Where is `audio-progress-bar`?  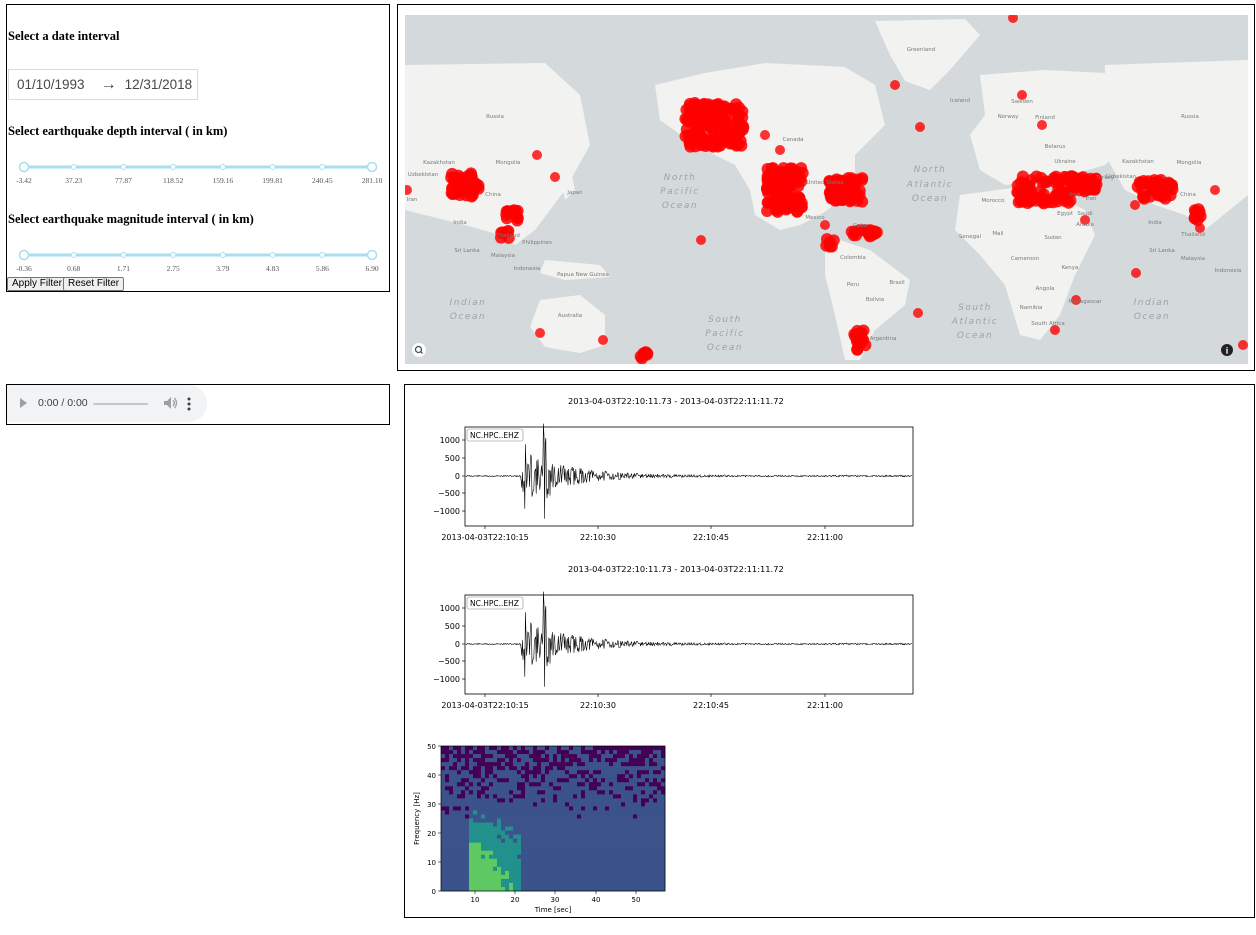
audio-progress-bar is located at coordinates (120, 404).